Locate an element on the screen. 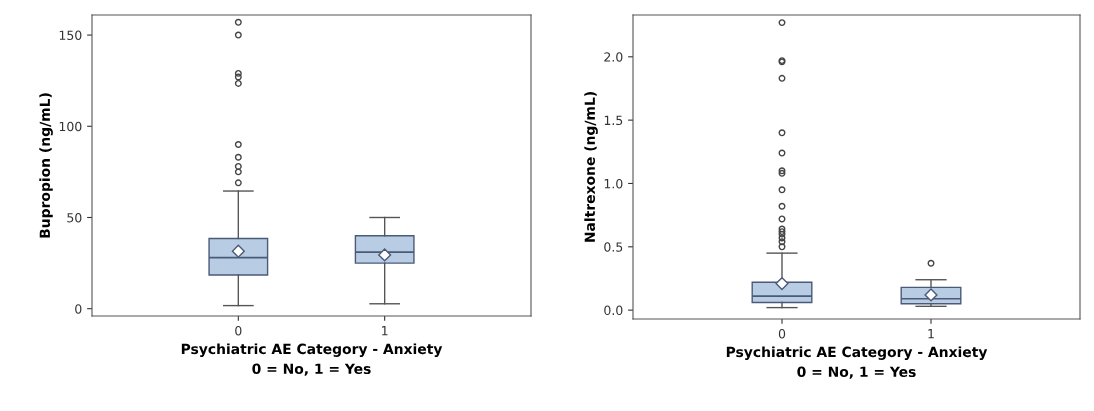  y-tick-label: 150 is located at coordinates (70, 35).